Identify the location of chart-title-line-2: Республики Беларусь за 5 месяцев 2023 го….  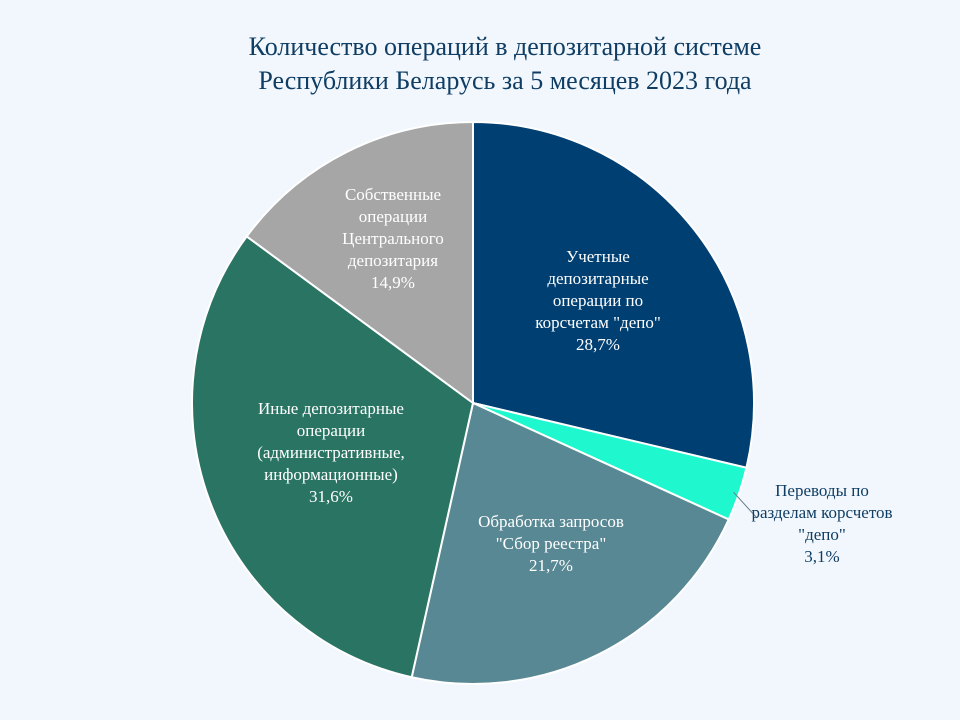
(505, 80).